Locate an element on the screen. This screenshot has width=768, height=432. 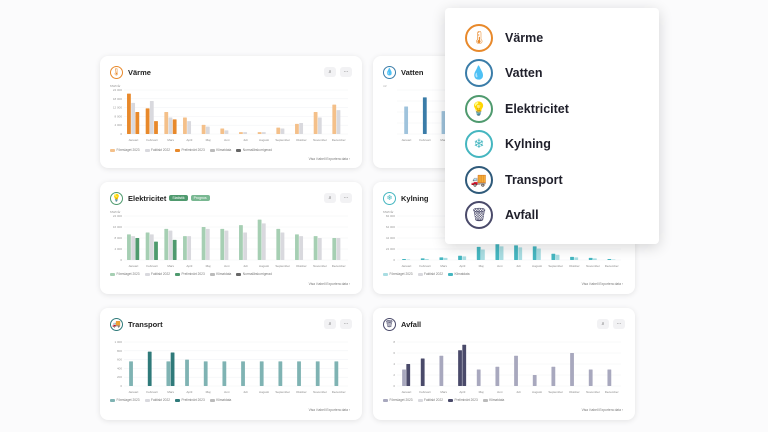
card-title: Avfall is located at coordinates (411, 324).